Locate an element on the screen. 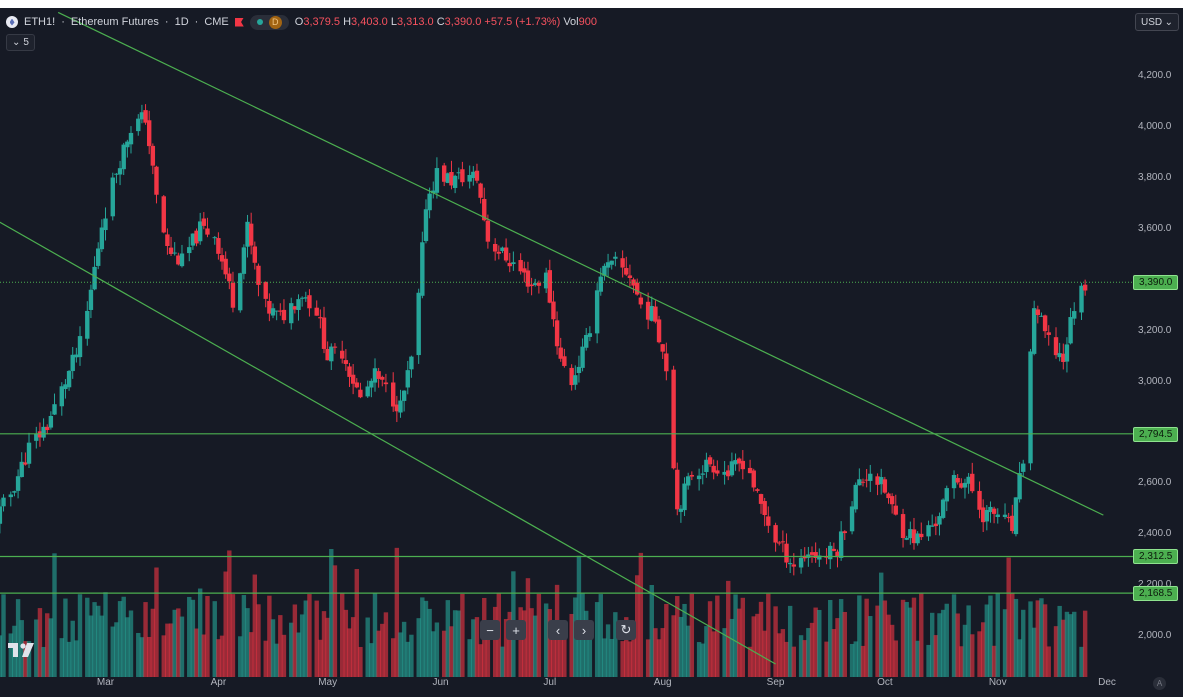 This screenshot has width=1185, height=699. close-value: 3,390.0 is located at coordinates (463, 22).